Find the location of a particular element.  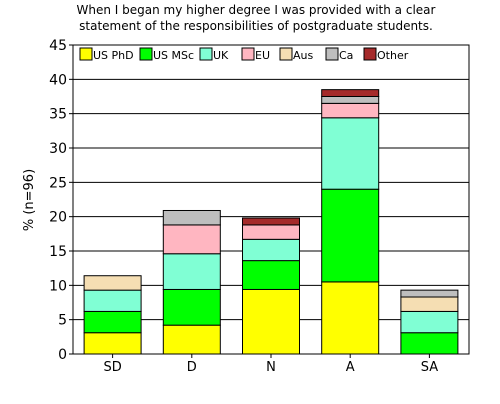

legend-label-ca: Ca is located at coordinates (346, 55).